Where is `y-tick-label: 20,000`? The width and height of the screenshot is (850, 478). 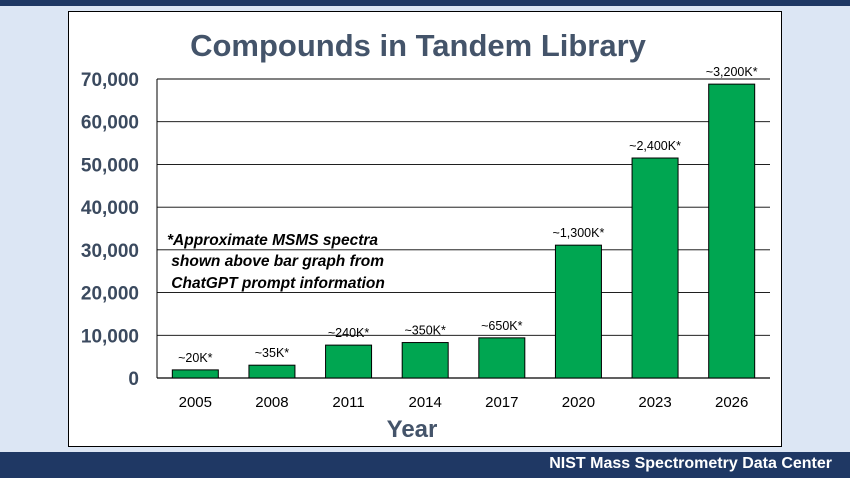
y-tick-label: 20,000 is located at coordinates (110, 294).